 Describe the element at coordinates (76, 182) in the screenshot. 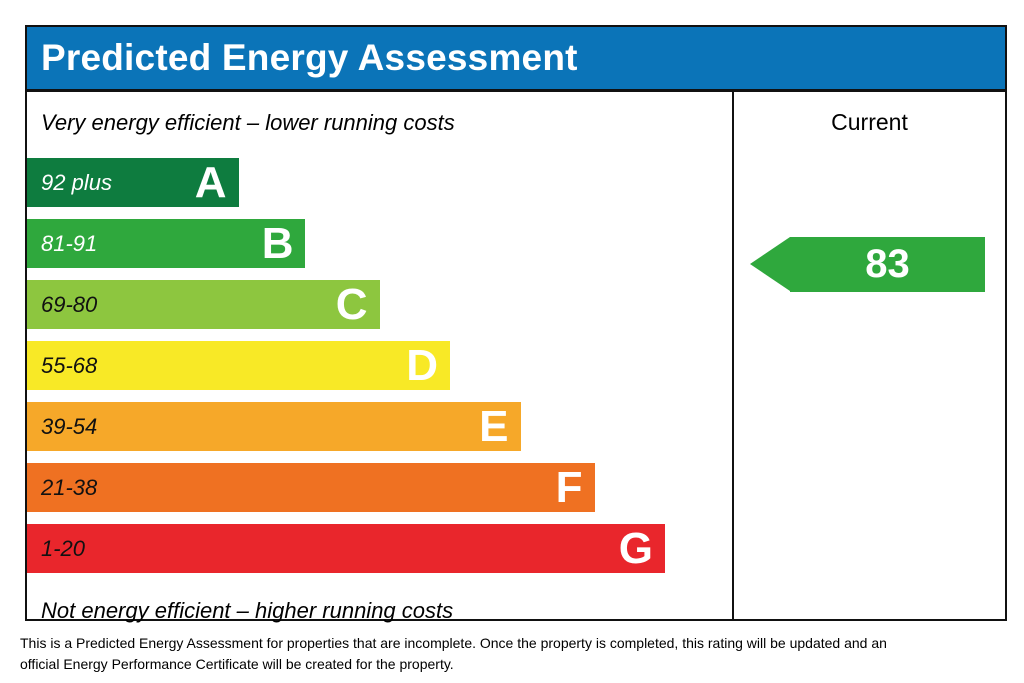

I see `band-range-label: 92 plus` at that location.